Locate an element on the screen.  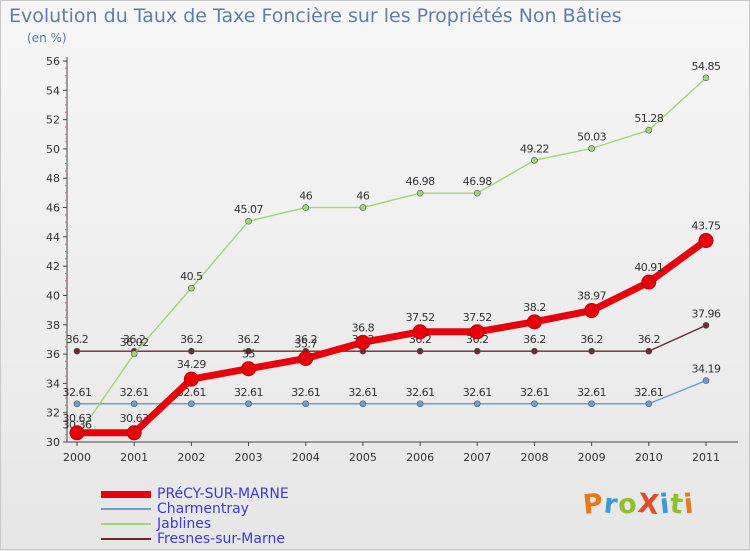
data-label: 36.02 is located at coordinates (134, 342).